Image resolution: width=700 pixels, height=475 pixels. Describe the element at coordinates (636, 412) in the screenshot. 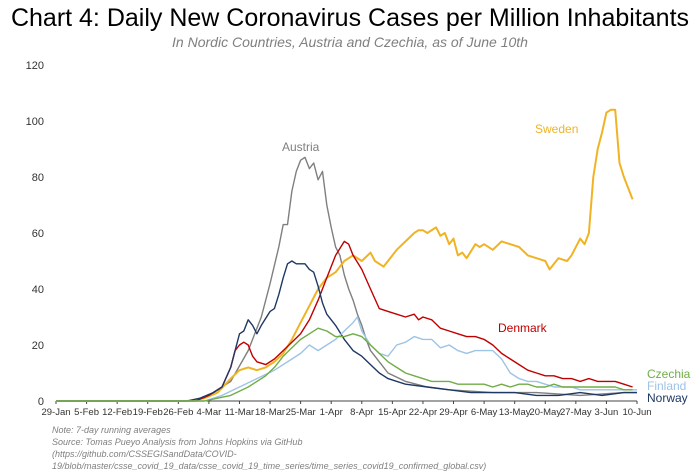

I see `x-tick-label: 10-Jun` at that location.